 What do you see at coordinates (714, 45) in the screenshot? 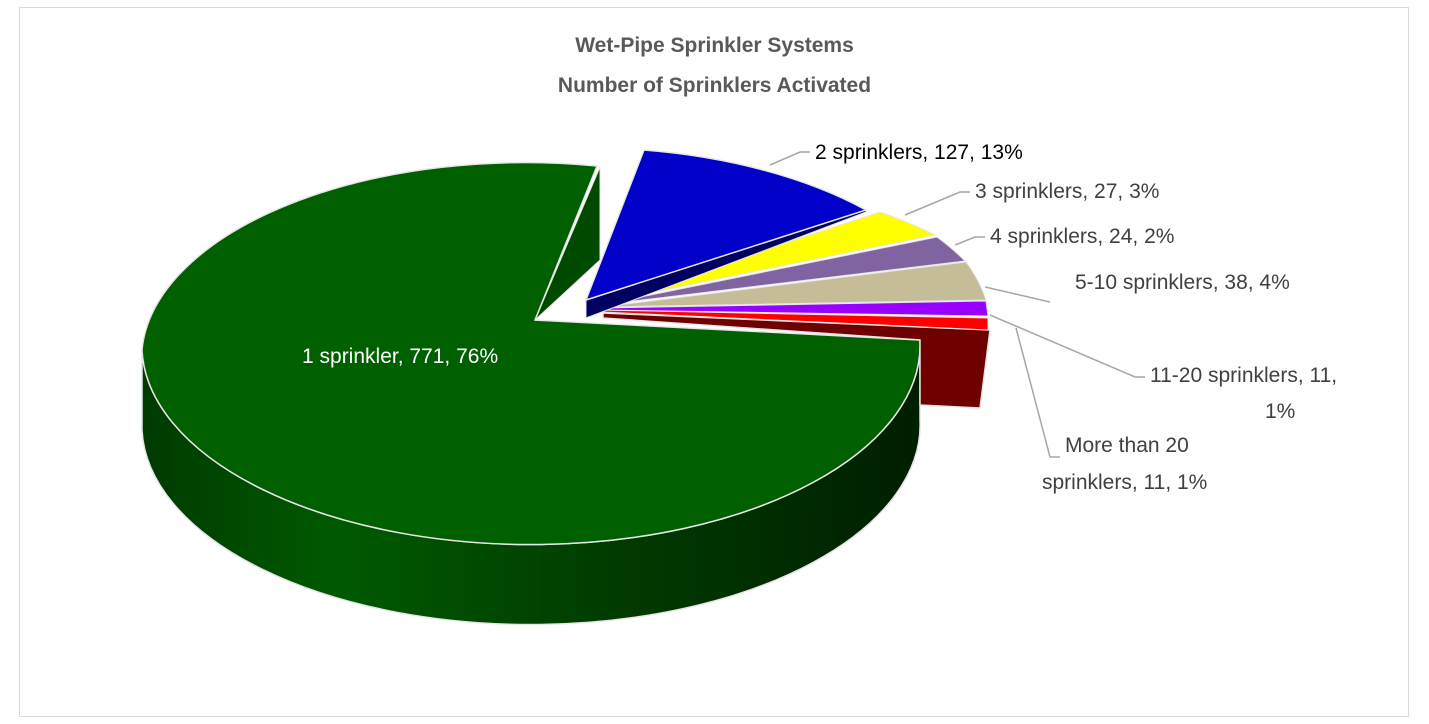
I see `chart-title: Wet-Pipe Sprinkler Systems` at bounding box center [714, 45].